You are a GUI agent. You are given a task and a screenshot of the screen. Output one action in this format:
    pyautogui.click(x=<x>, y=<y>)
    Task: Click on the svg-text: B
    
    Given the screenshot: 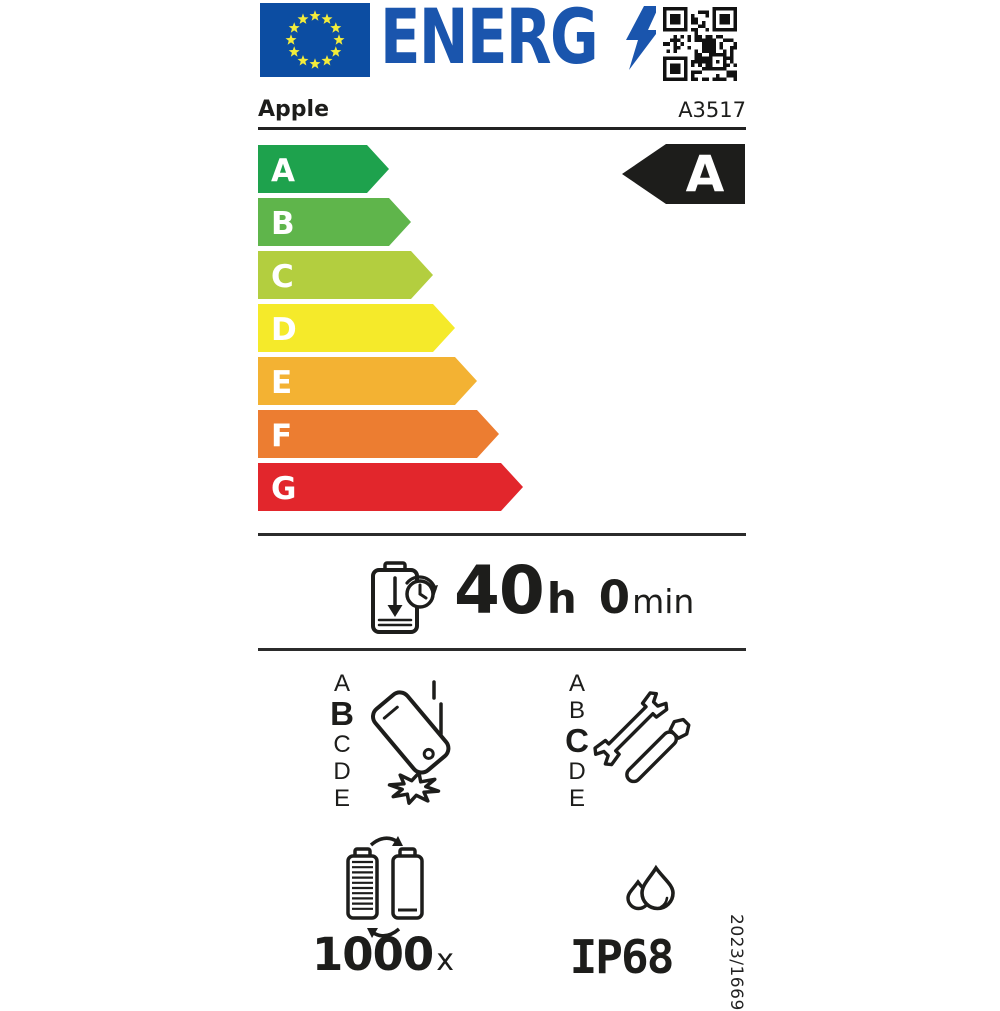 What is the action you would take?
    pyautogui.click(x=283, y=224)
    